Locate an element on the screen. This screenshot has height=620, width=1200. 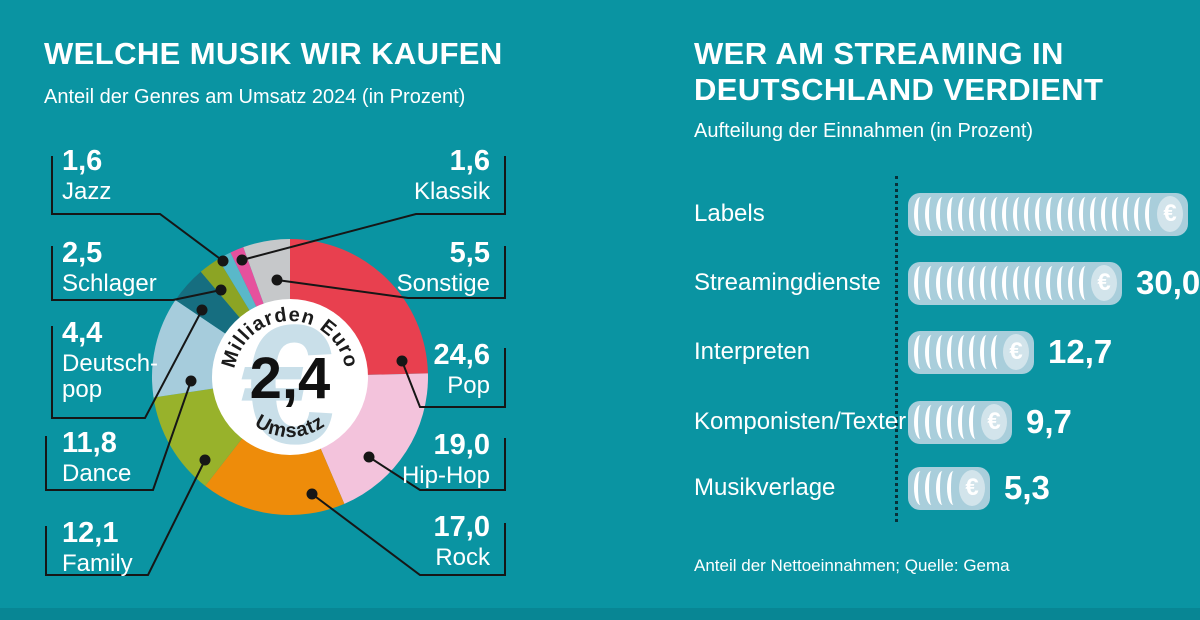
genre-label-family: 12,1 Family is located at coordinates (97, 547).